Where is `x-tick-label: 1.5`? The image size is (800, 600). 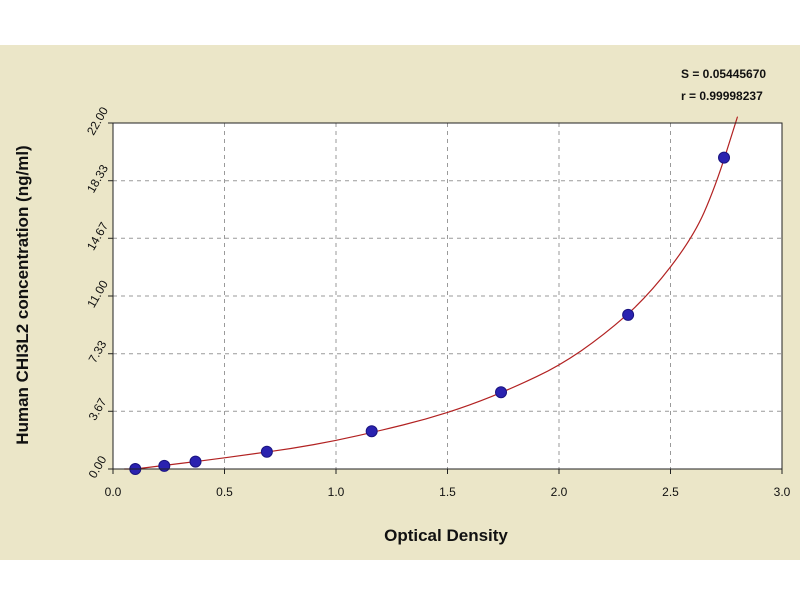 x-tick-label: 1.5 is located at coordinates (447, 492).